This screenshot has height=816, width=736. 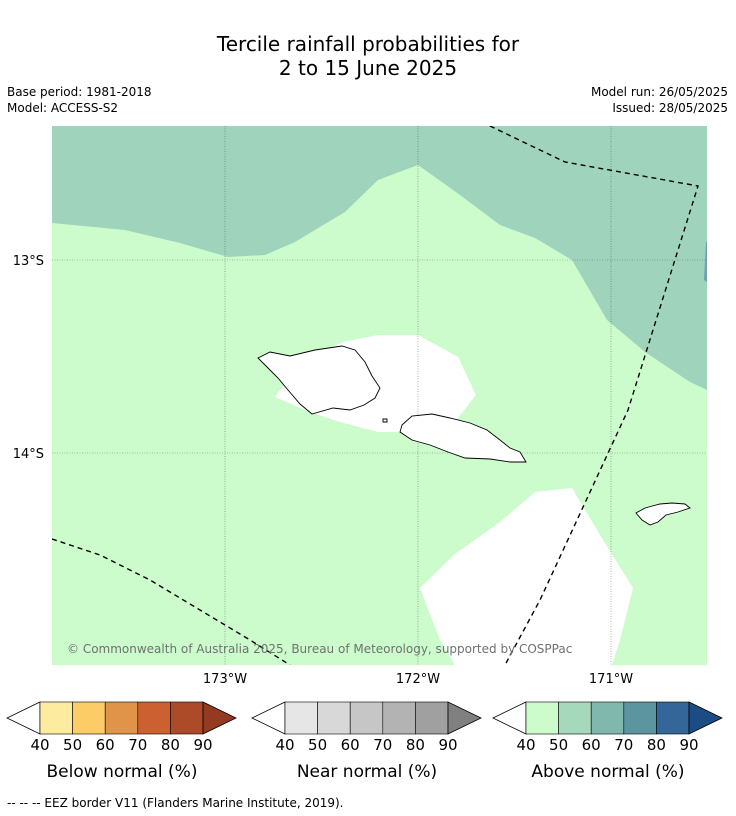 I want to click on chart-title-line2: 2 to 15 June 2025, so click(x=368, y=68).